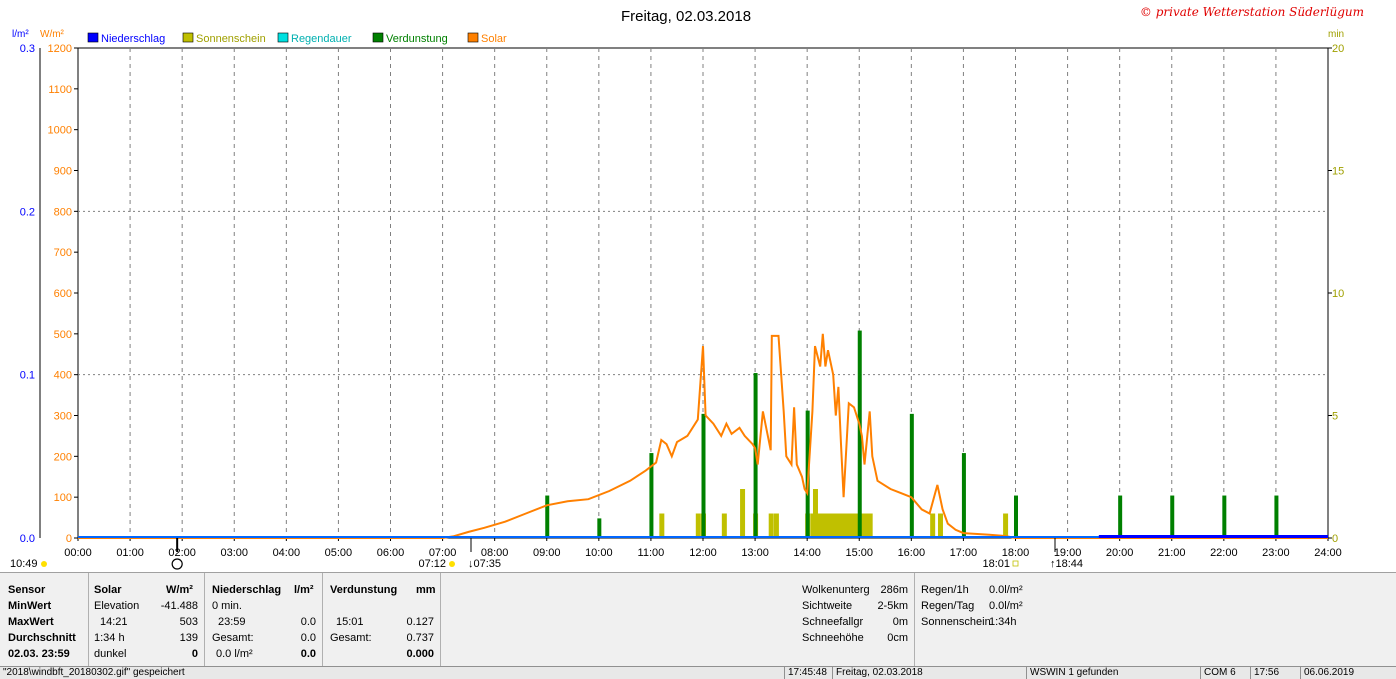  What do you see at coordinates (94, 672) in the screenshot?
I see `status-message: "2018\windbft_20180302.gif" gespeichert` at bounding box center [94, 672].